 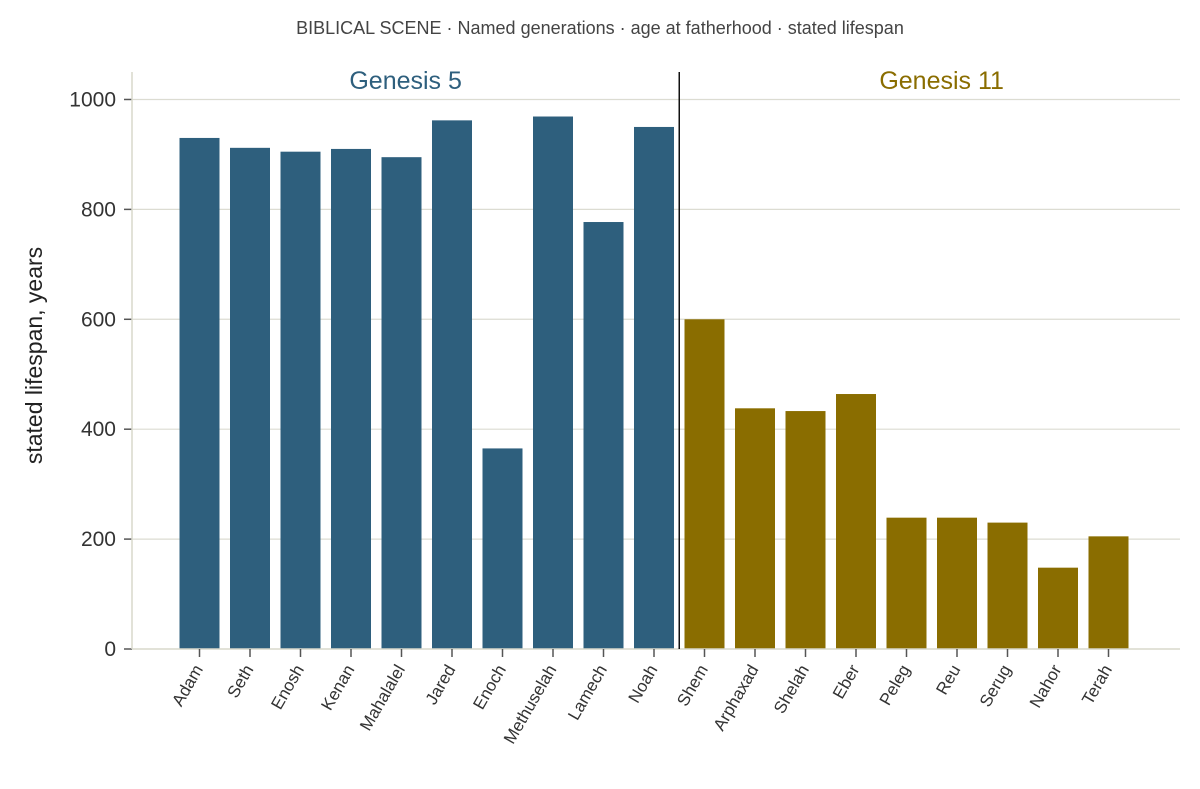 What do you see at coordinates (895, 685) in the screenshot?
I see `x-tick-label: Peleg` at bounding box center [895, 685].